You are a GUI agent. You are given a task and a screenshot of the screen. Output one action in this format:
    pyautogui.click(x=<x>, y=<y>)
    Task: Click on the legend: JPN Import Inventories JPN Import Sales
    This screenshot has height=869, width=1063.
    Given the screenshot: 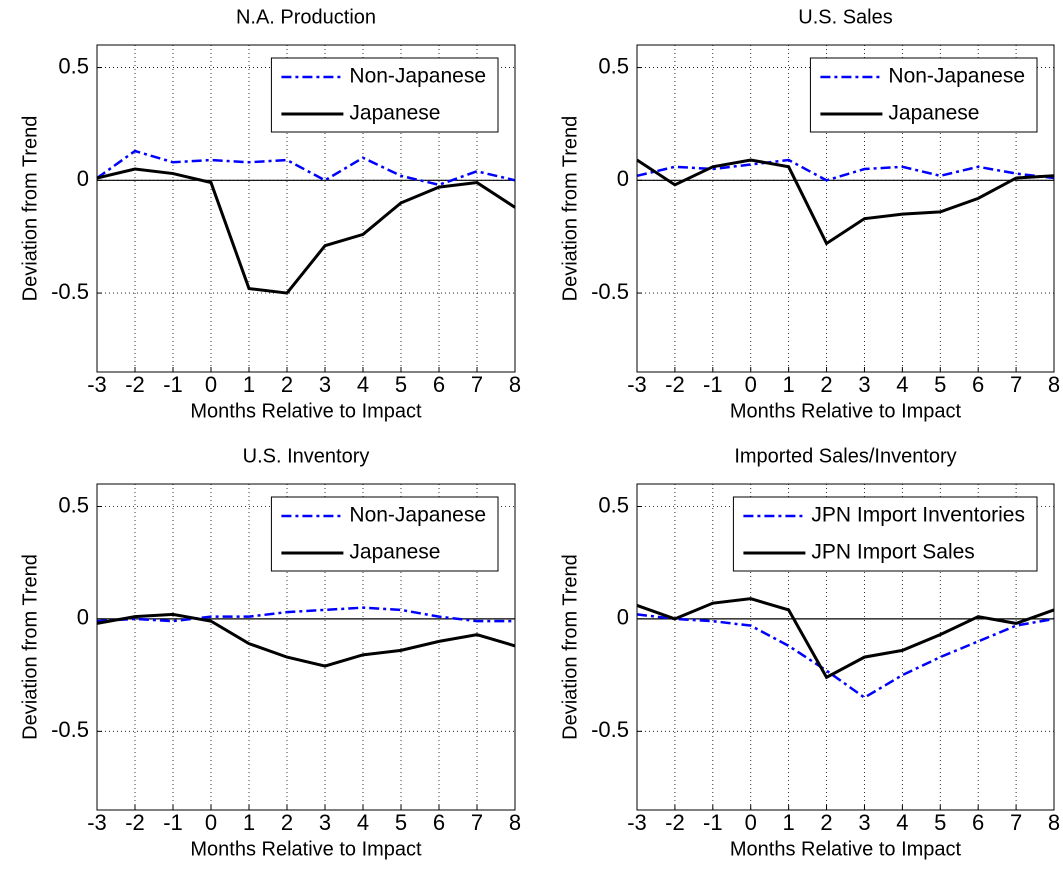 What is the action you would take?
    pyautogui.click(x=885, y=534)
    